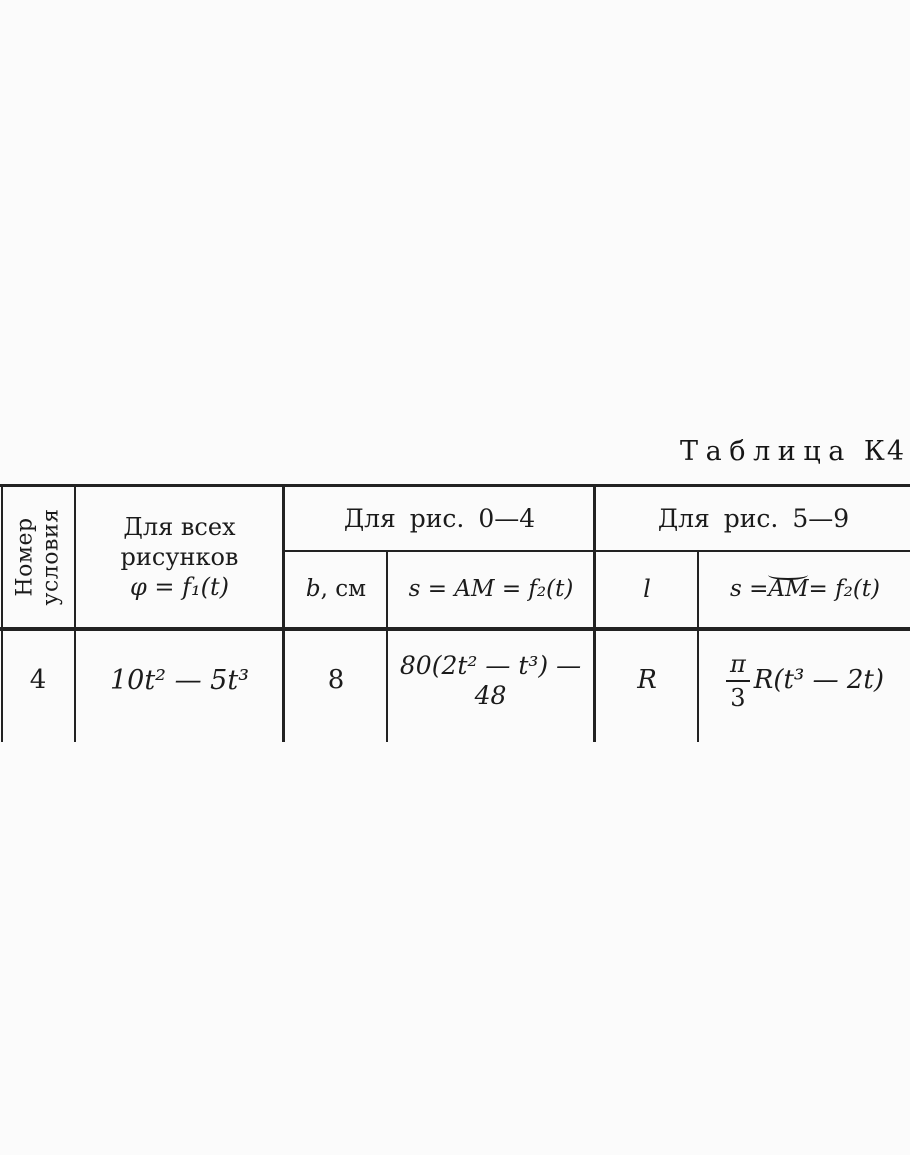  Describe the element at coordinates (884, 451) in the screenshot. I see `caption-code: К4` at that location.